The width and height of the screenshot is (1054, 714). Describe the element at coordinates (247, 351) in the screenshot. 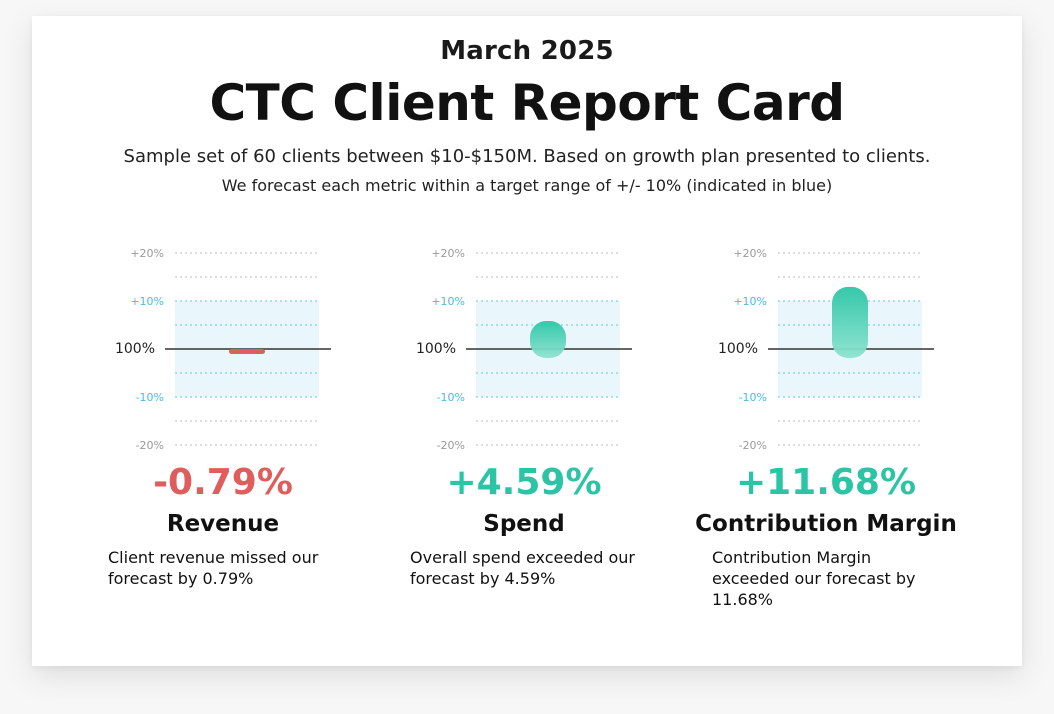

I see `revenue-bar` at that location.